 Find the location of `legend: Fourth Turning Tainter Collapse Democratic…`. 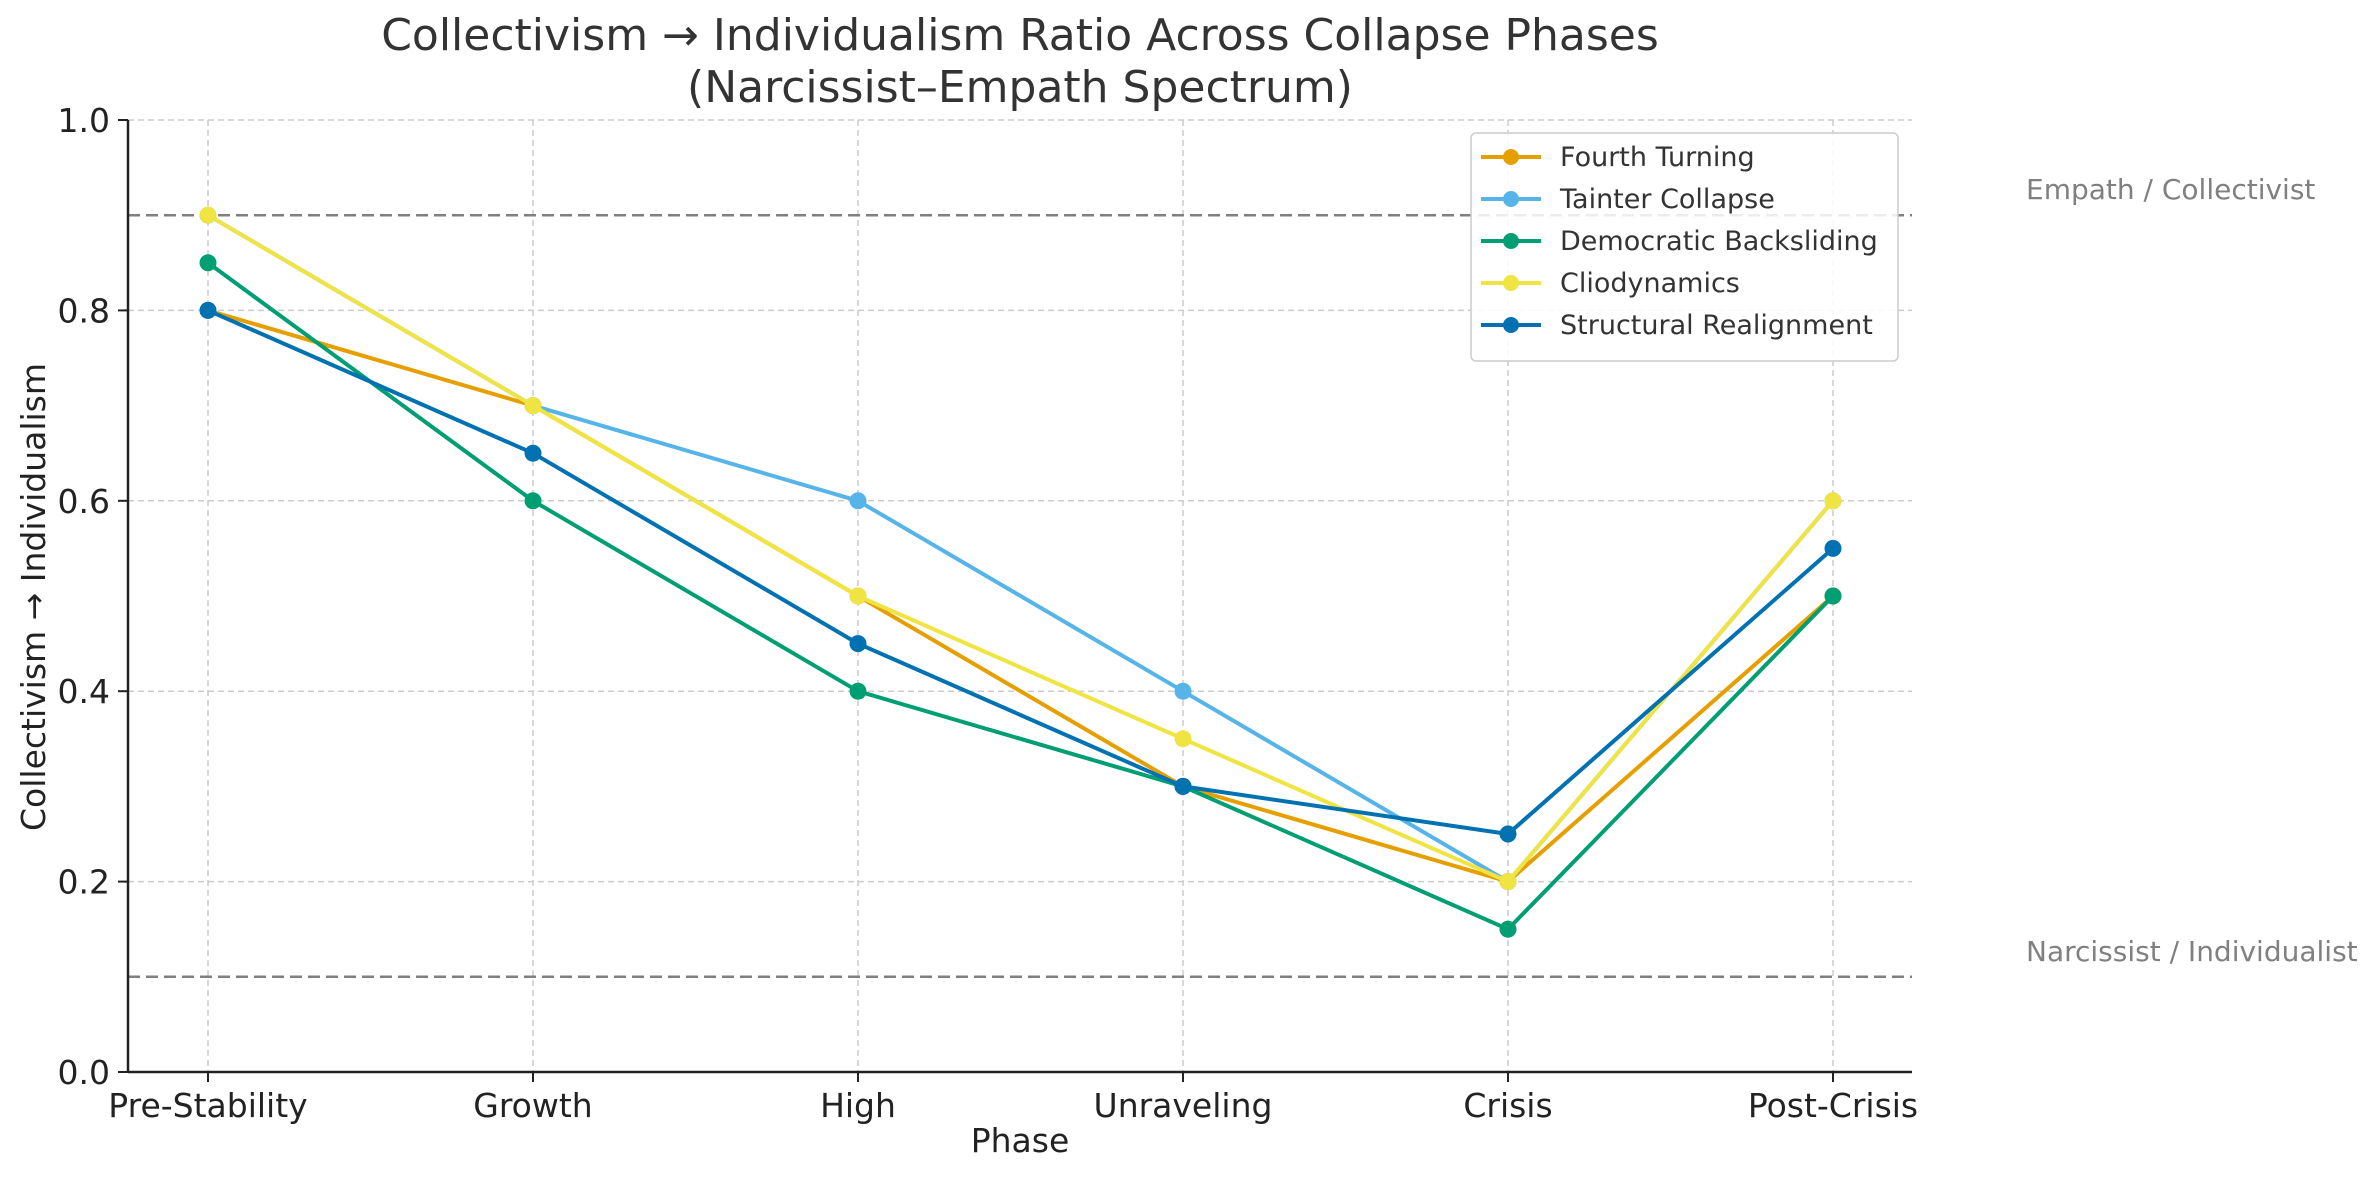

legend: Fourth Turning Tainter Collapse Democratic… is located at coordinates (1684, 247).